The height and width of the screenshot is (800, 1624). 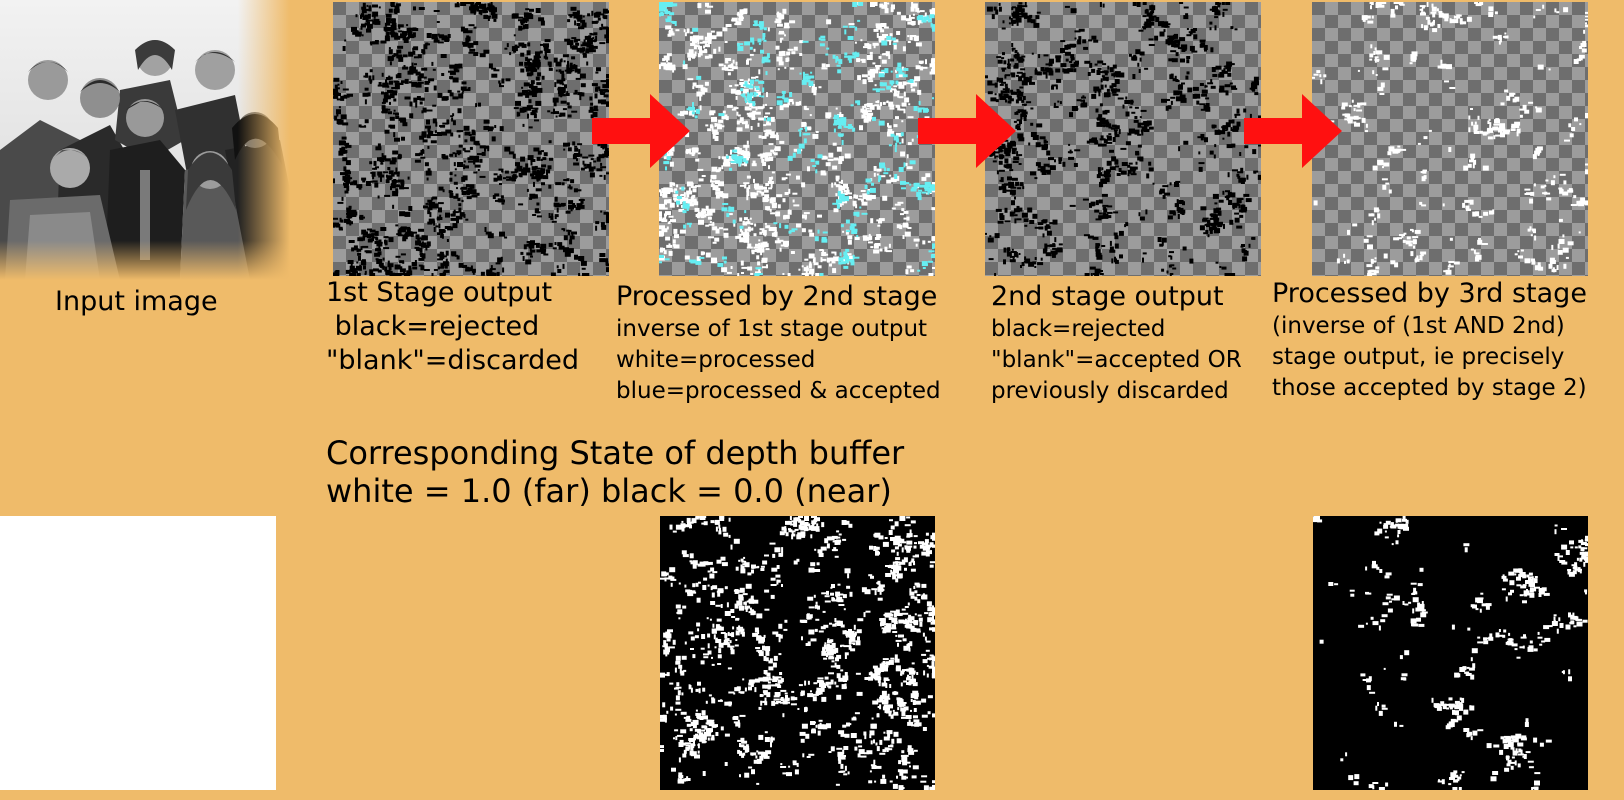 What do you see at coordinates (136, 301) in the screenshot?
I see `input-image-label: Input image` at bounding box center [136, 301].